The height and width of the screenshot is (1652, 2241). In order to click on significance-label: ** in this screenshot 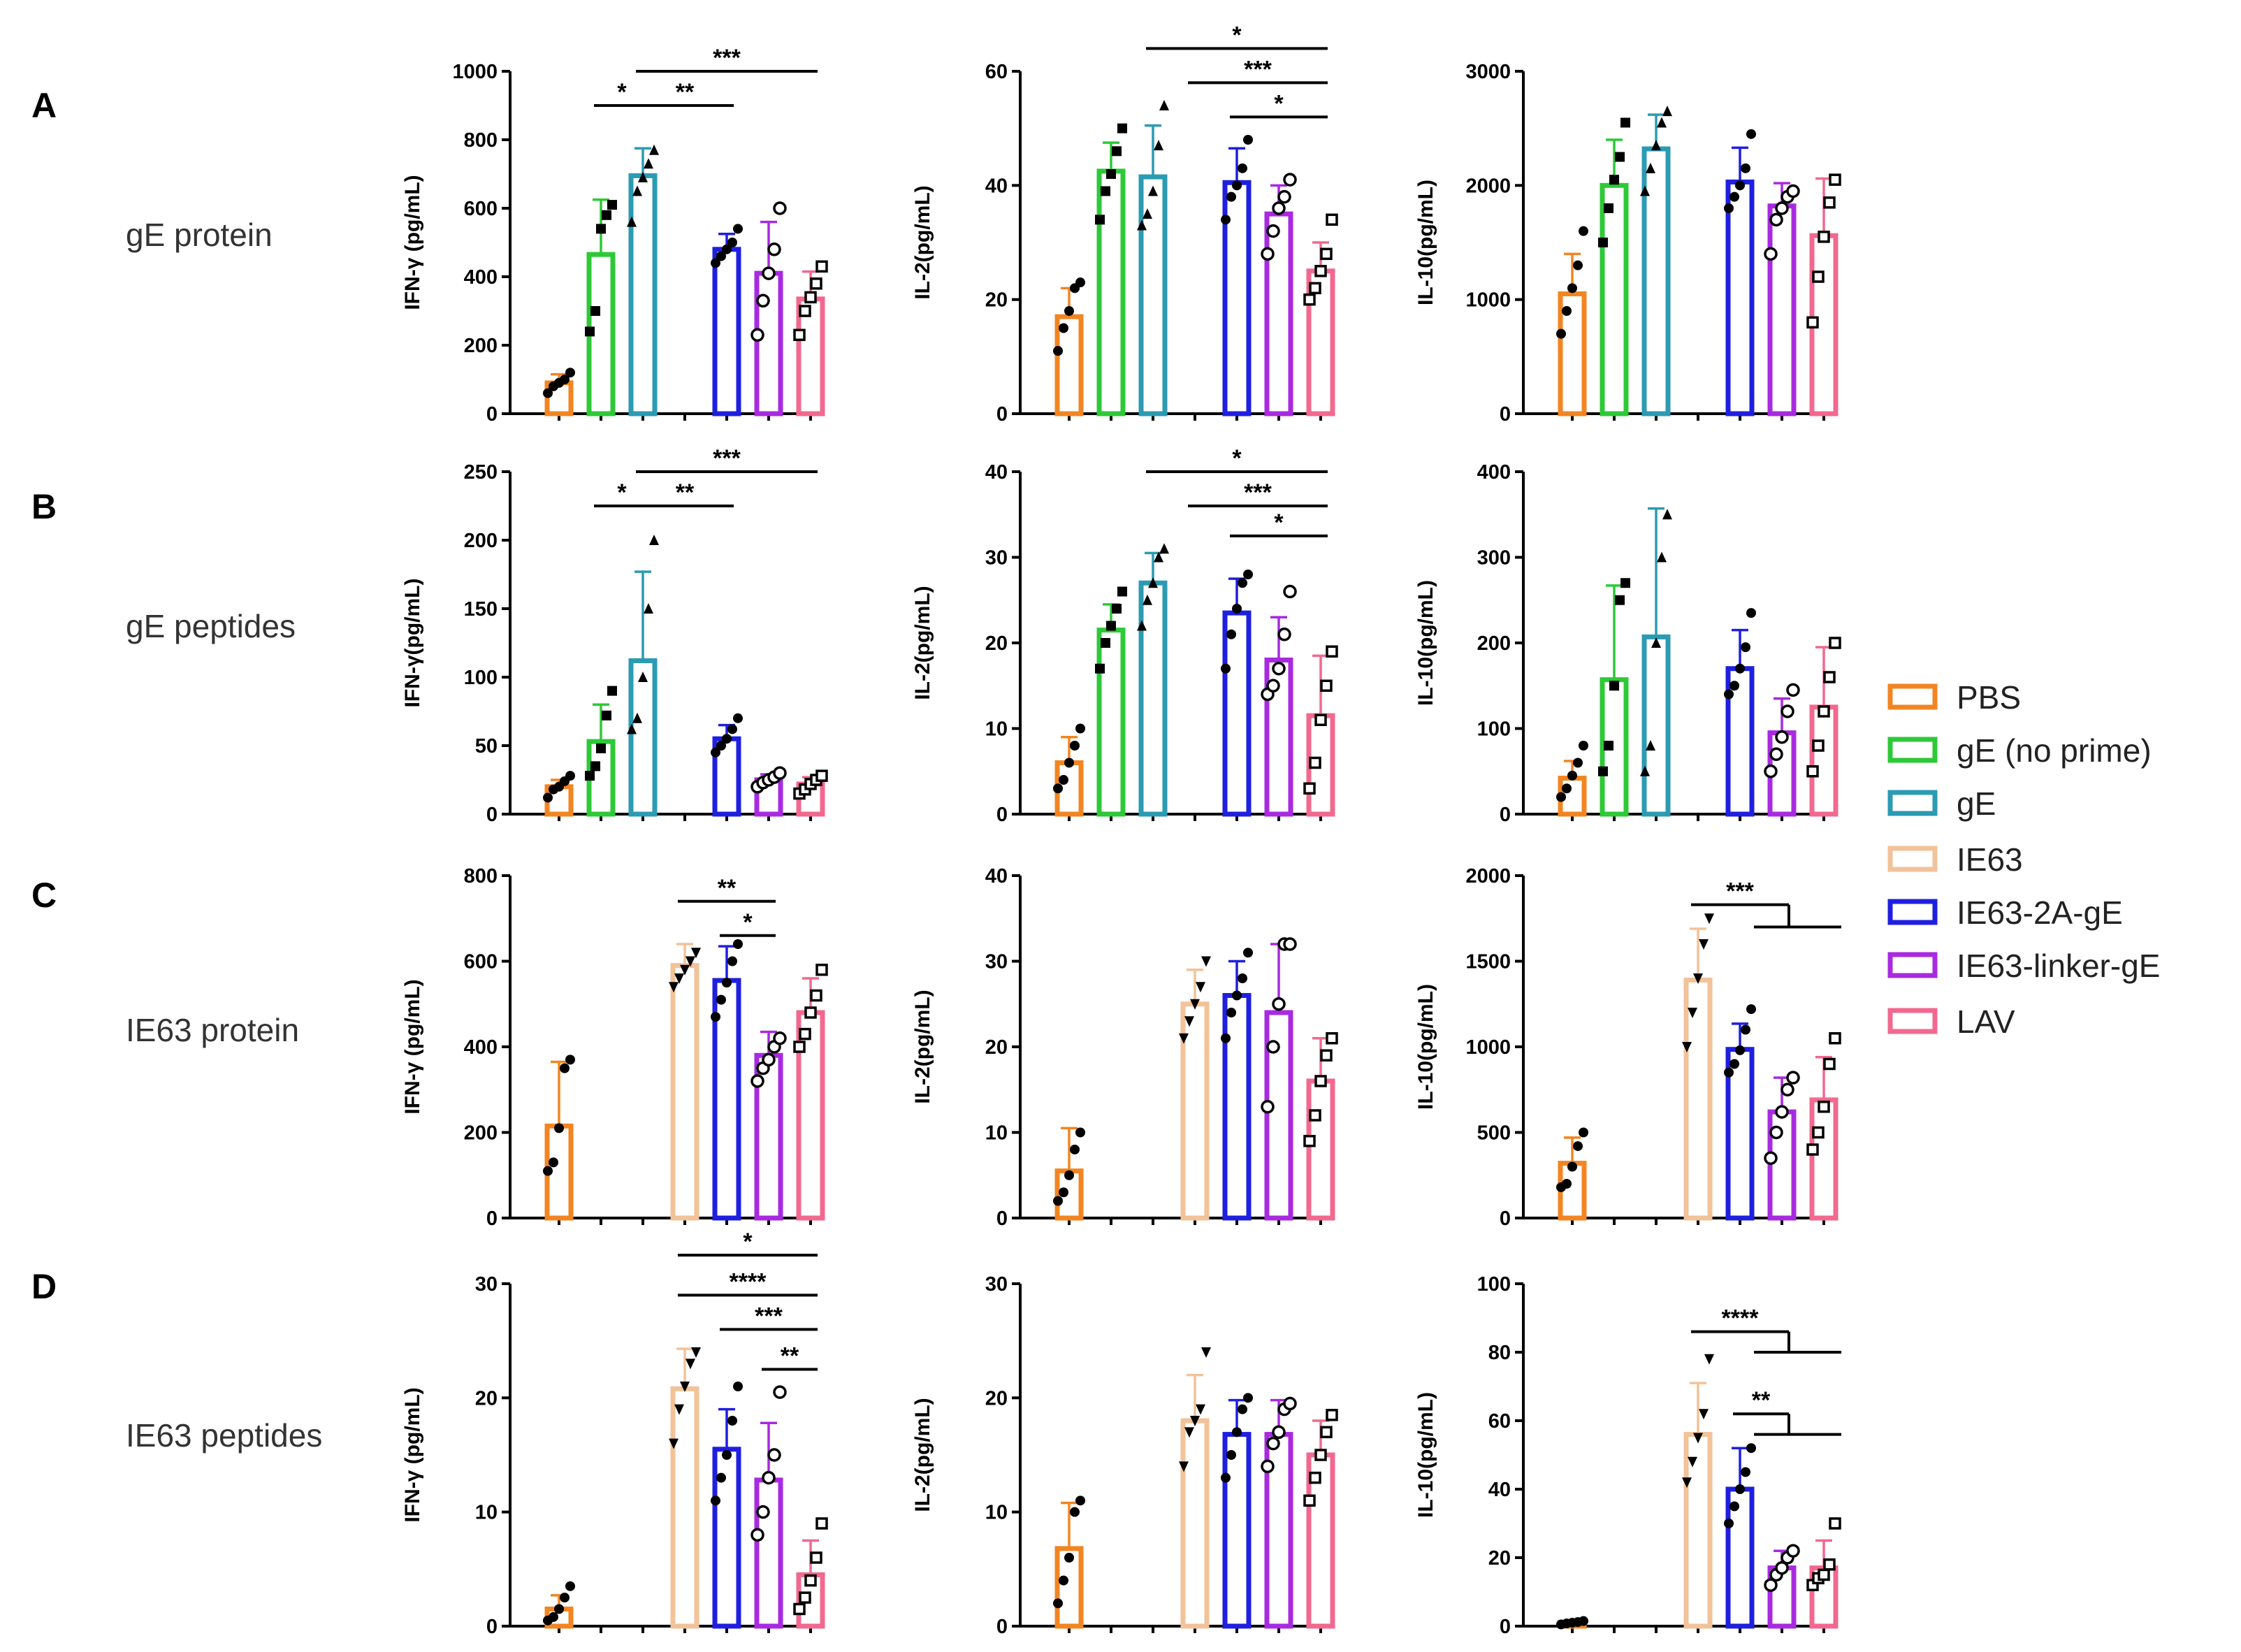, I will do `click(685, 93)`.